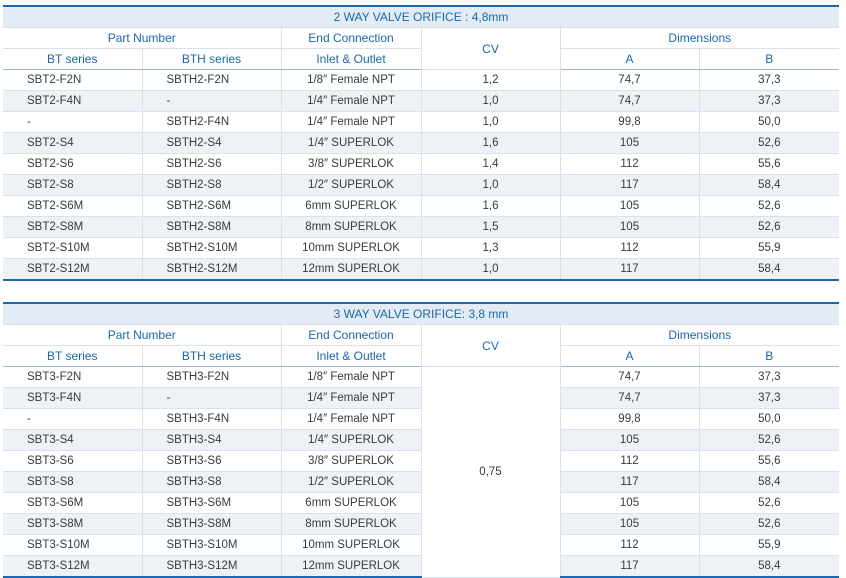  What do you see at coordinates (351, 440) in the screenshot?
I see `end-connection: 1/4″ SUPERLOK` at bounding box center [351, 440].